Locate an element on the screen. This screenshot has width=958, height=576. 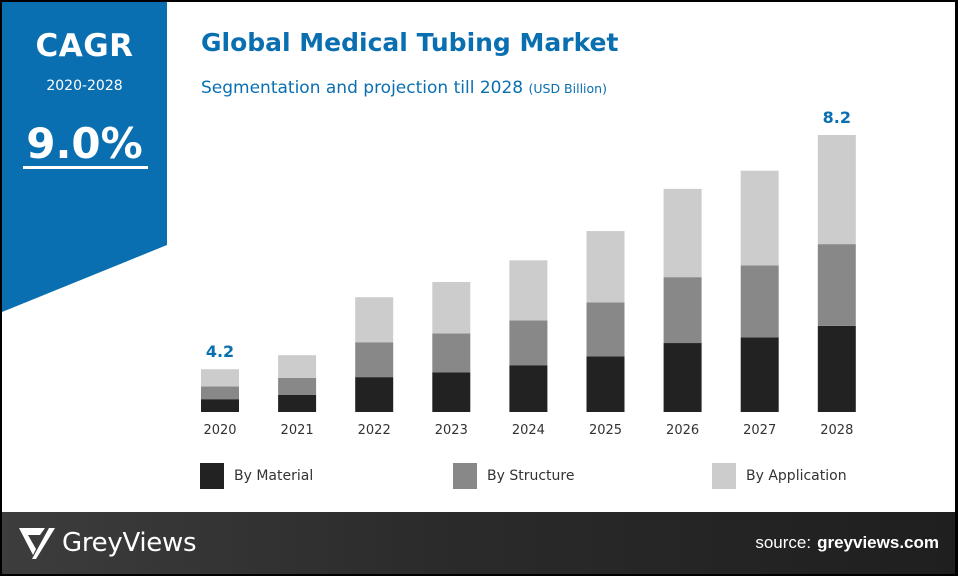
bar-segment-by-application-2028 is located at coordinates (836, 190).